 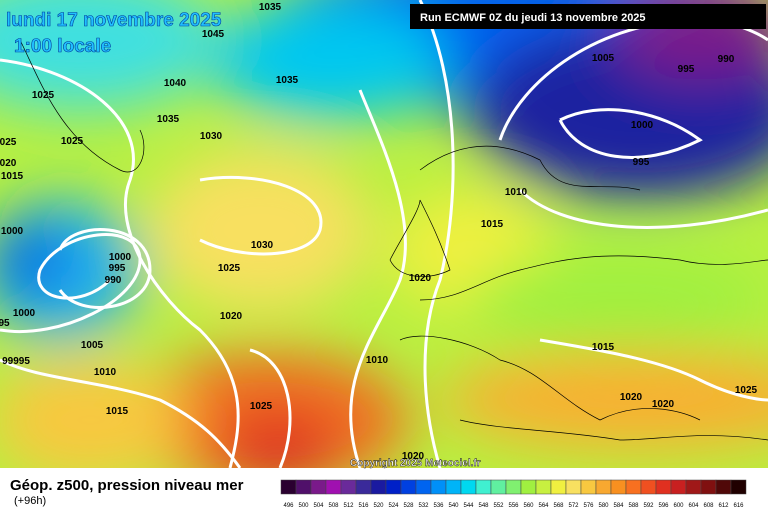 I want to click on legend-label: 516, so click(x=363, y=506).